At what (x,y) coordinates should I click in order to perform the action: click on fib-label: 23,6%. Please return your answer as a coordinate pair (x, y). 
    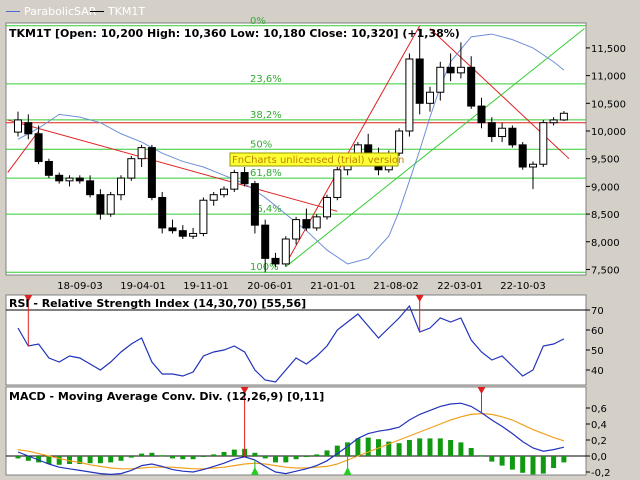
    Looking at the image, I should click on (266, 79).